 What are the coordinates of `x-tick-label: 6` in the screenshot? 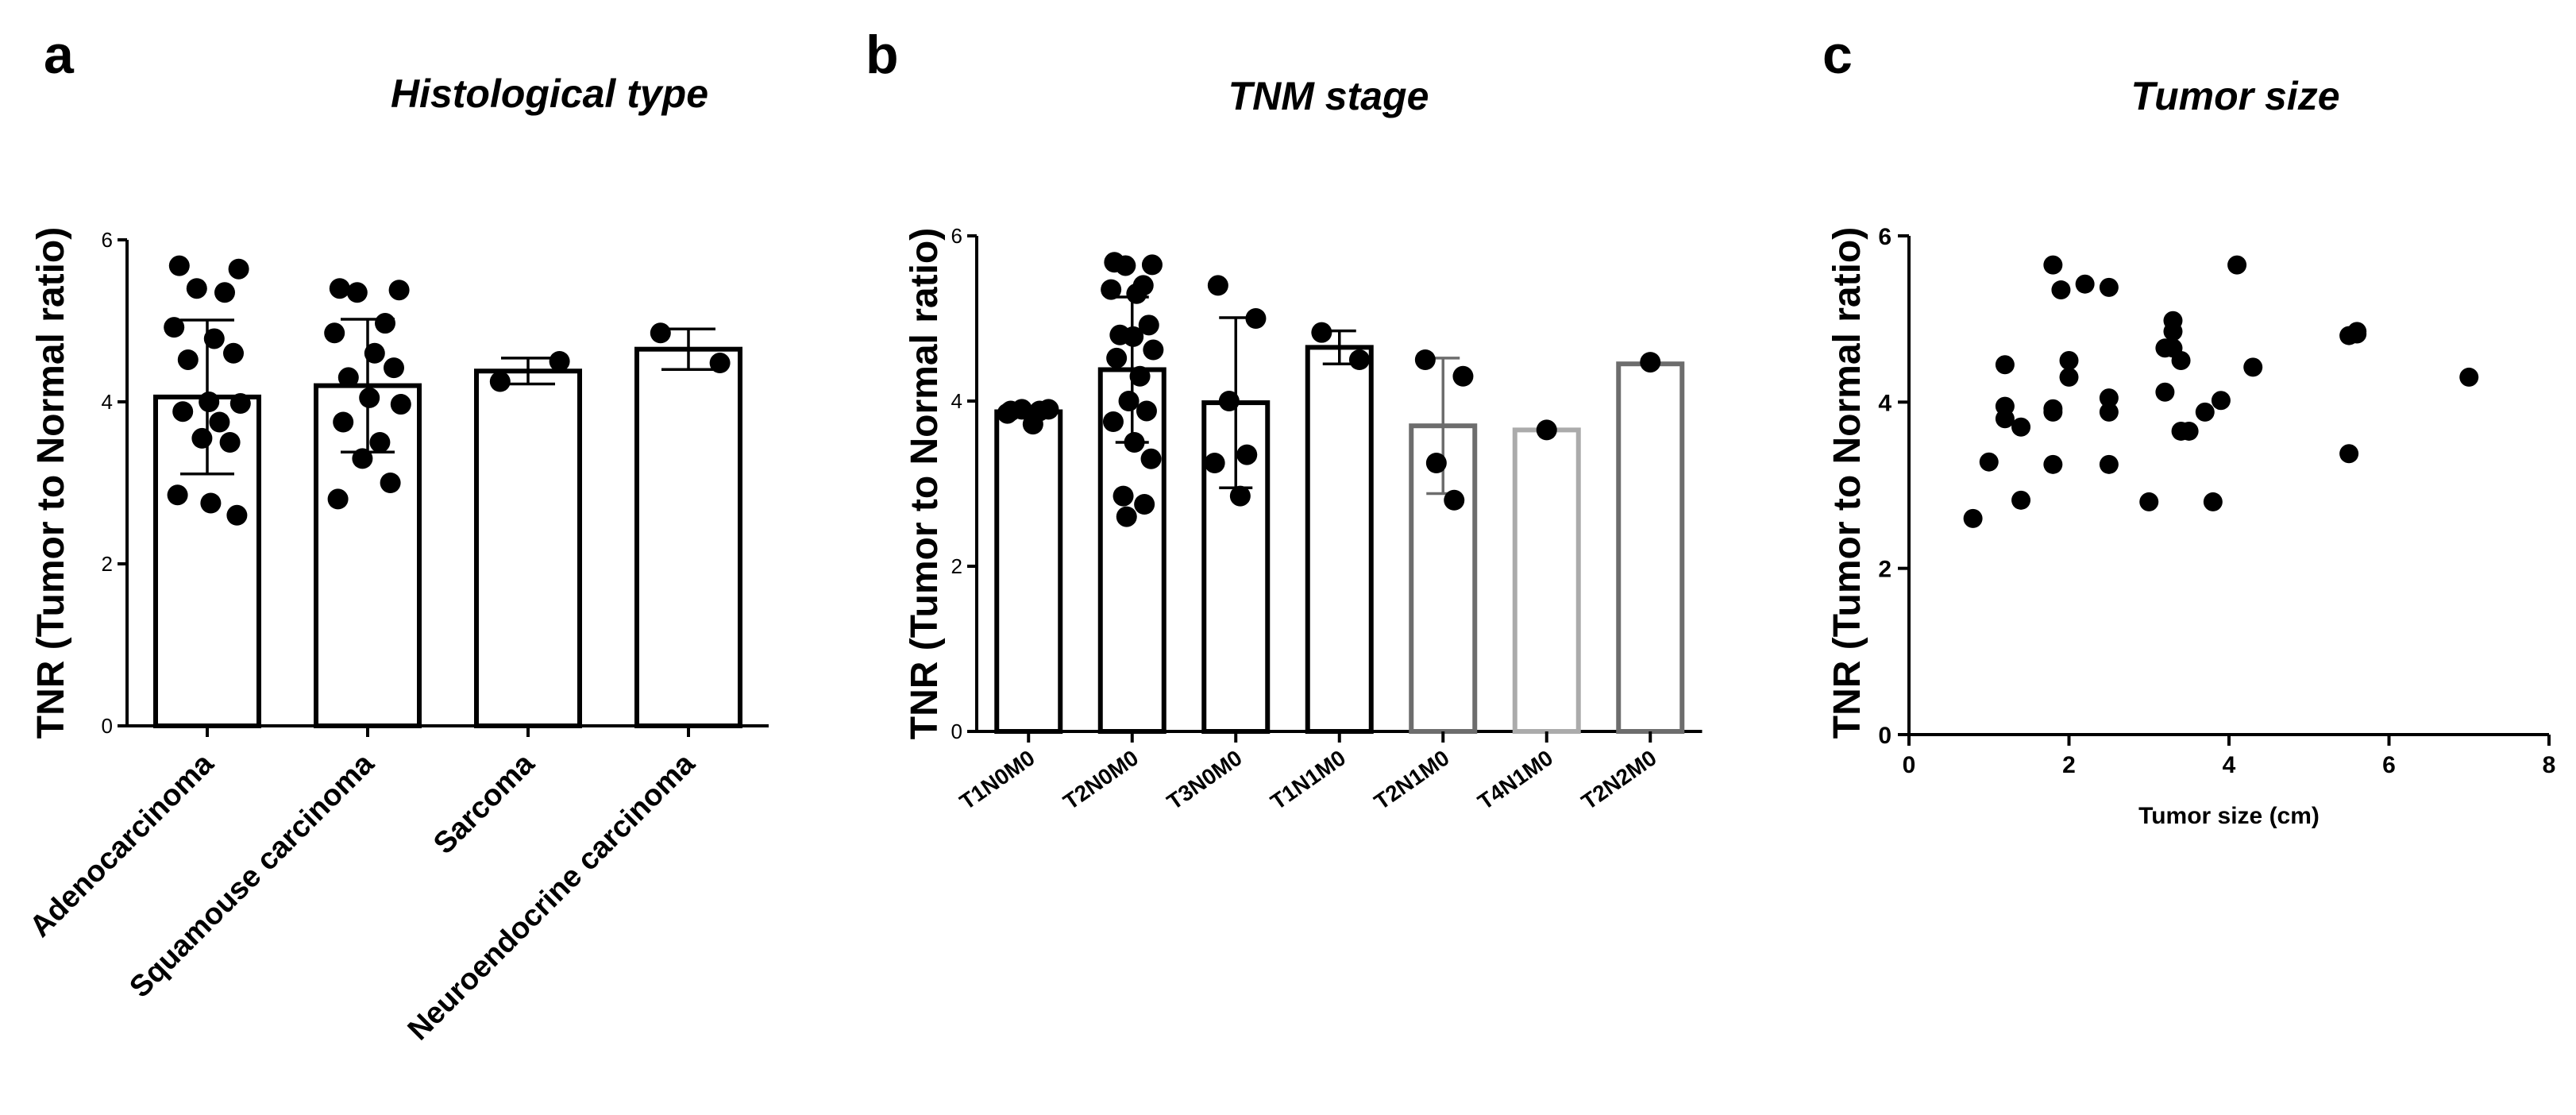 It's located at (2389, 765).